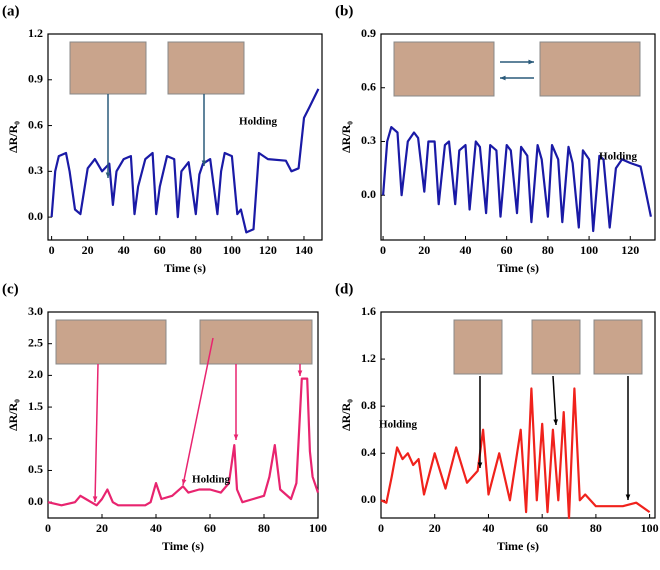 This screenshot has width=660, height=570. Describe the element at coordinates (344, 289) in the screenshot. I see `panel-label: (d)` at that location.